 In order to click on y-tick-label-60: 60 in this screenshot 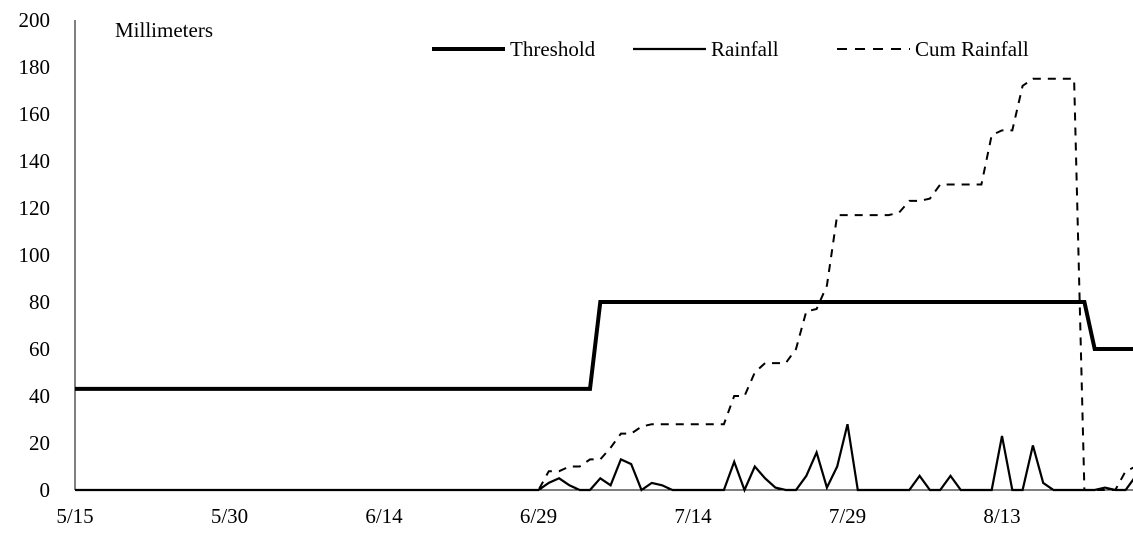, I will do `click(39, 349)`.